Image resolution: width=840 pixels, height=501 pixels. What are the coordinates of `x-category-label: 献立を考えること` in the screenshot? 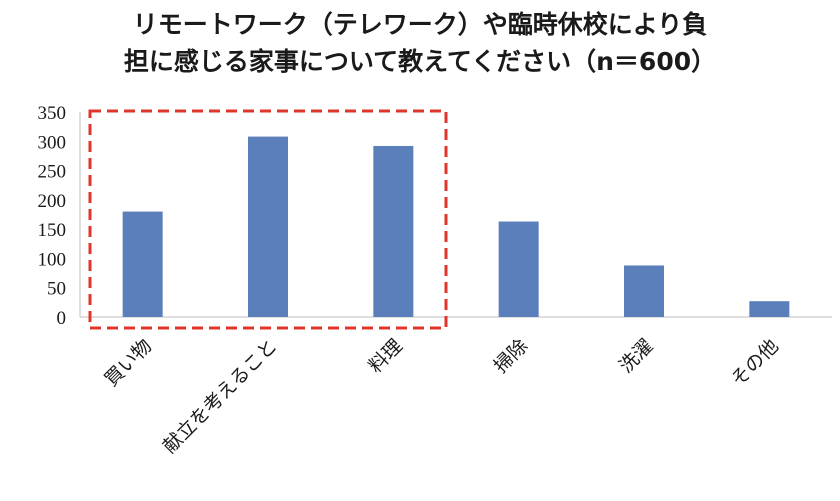 It's located at (220, 396).